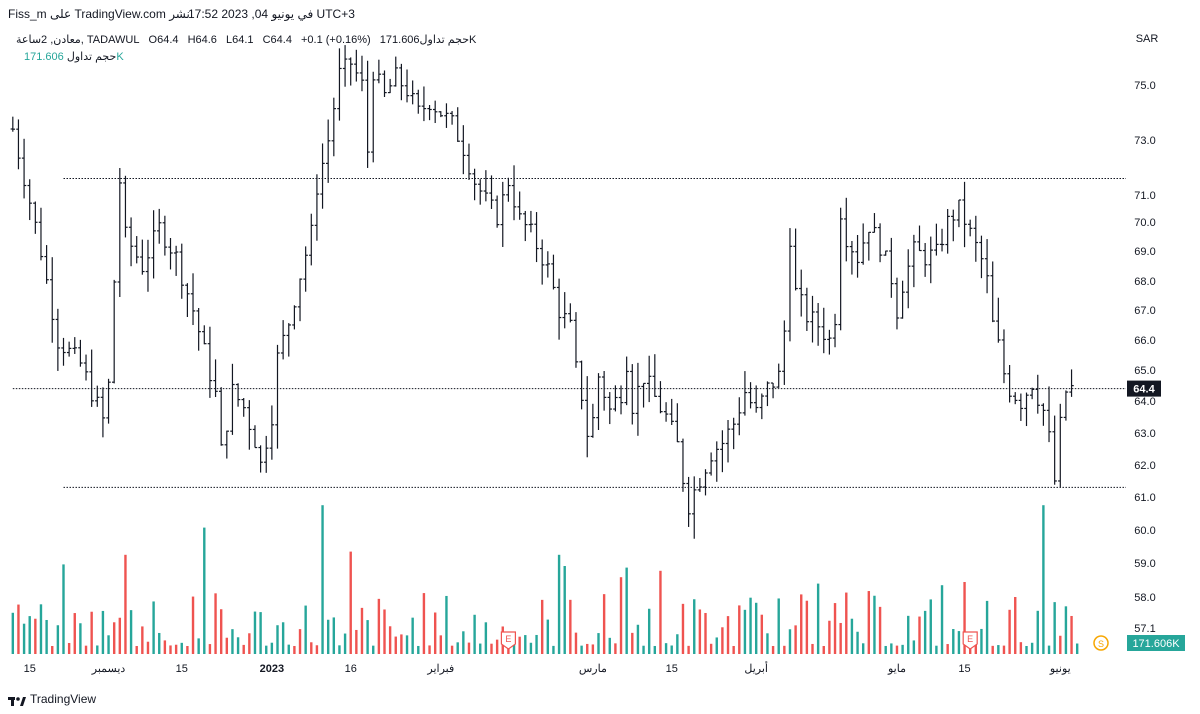  Describe the element at coordinates (272, 669) in the screenshot. I see `time-tick-label: 2023` at that location.